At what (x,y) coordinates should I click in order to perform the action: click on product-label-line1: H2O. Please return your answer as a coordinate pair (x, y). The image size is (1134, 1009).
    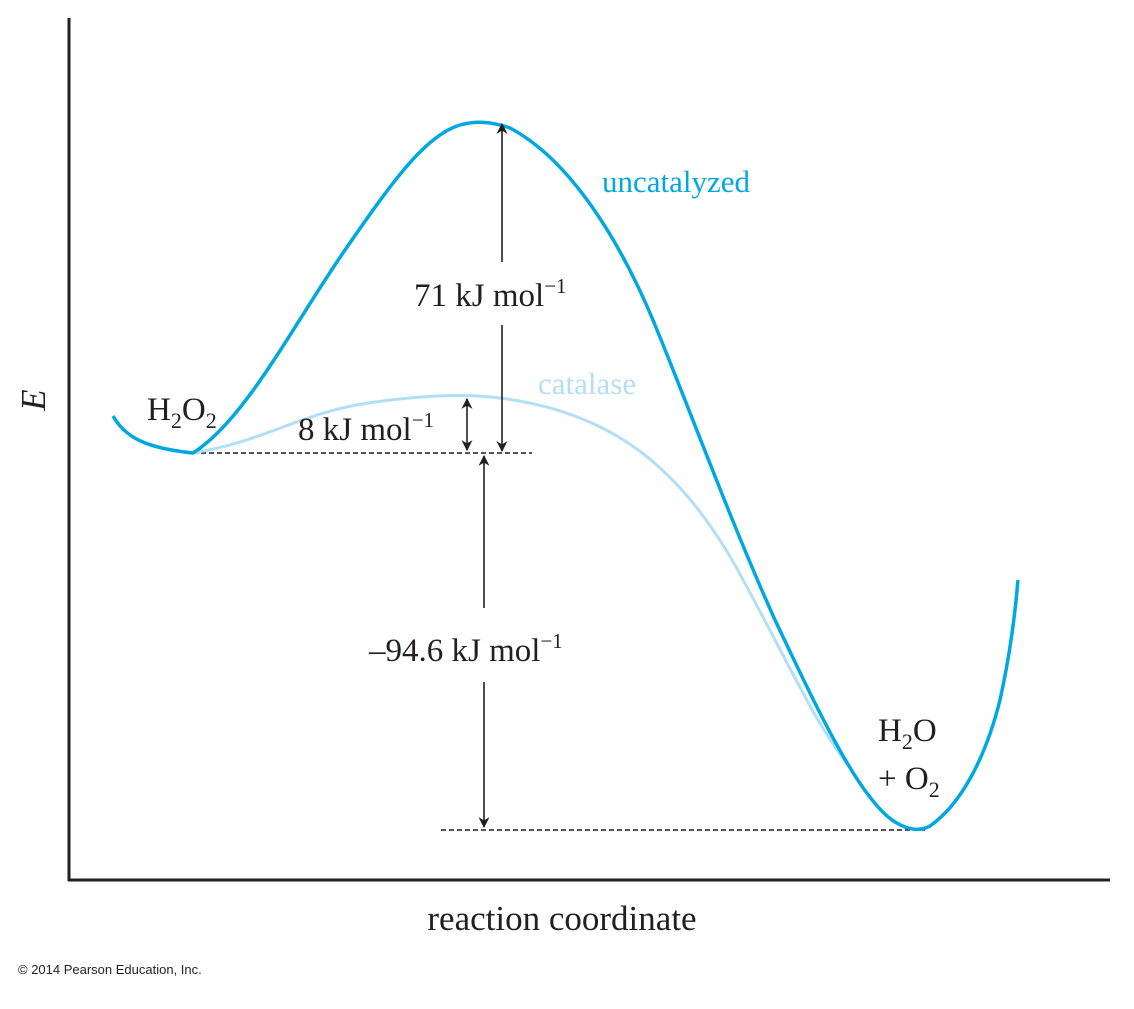
    Looking at the image, I should click on (907, 733).